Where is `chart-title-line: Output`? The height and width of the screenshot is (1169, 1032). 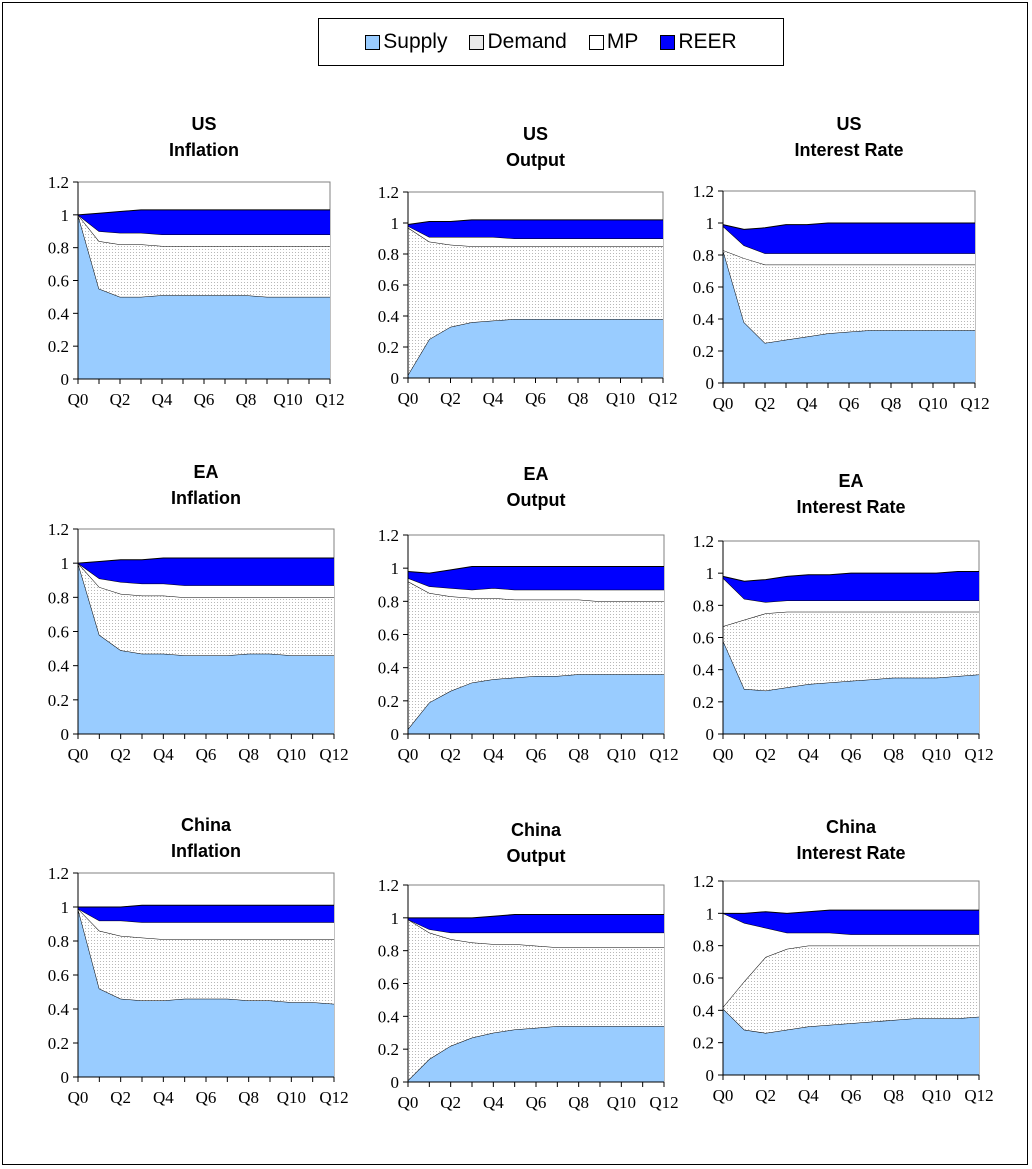 chart-title-line: Output is located at coordinates (536, 500).